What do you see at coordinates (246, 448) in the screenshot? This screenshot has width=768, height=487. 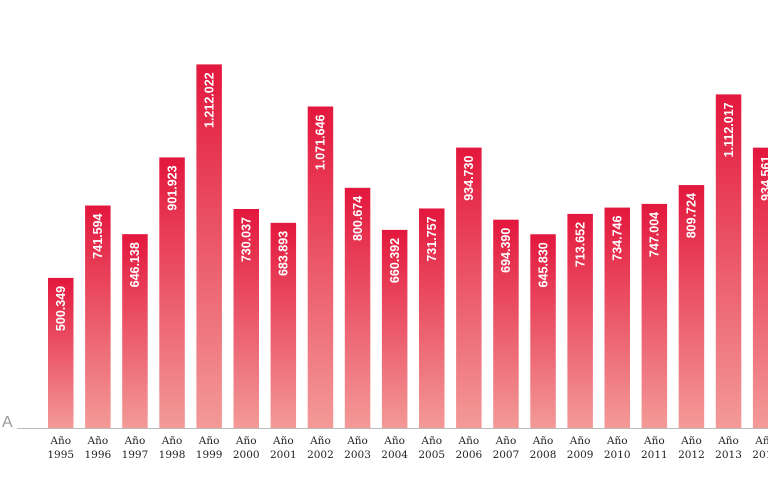 I see `x-tick-label: Año 2000` at bounding box center [246, 448].